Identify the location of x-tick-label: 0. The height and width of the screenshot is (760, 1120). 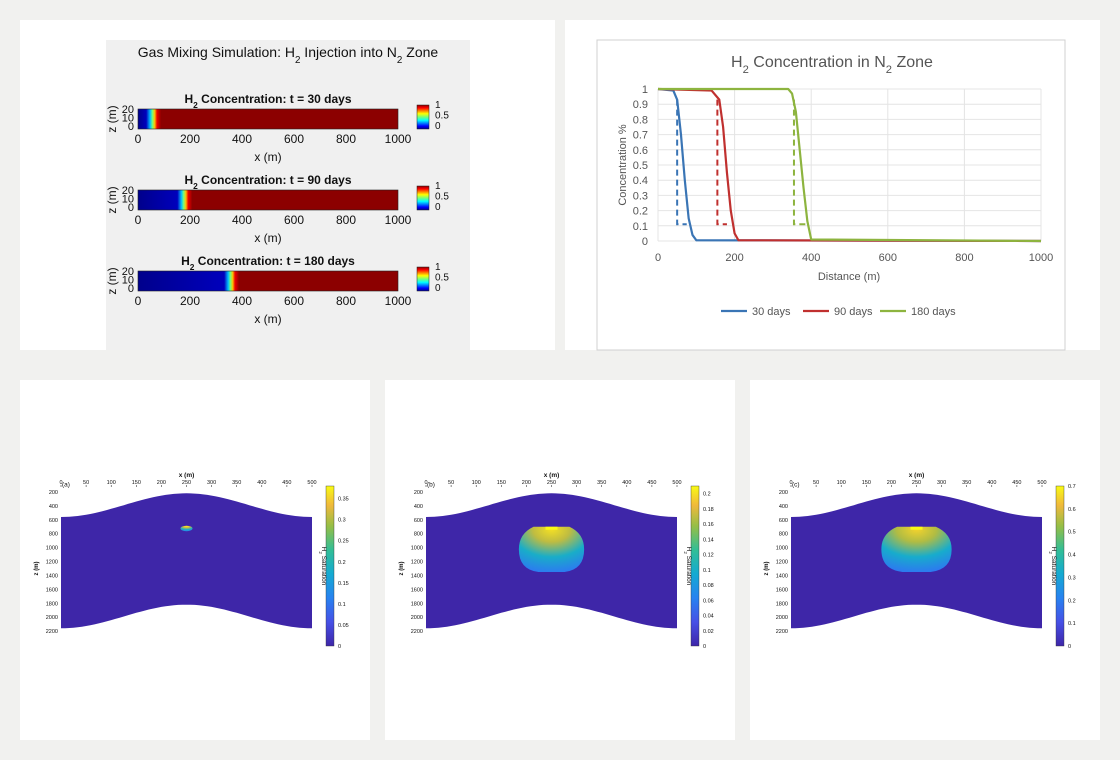
(658, 258).